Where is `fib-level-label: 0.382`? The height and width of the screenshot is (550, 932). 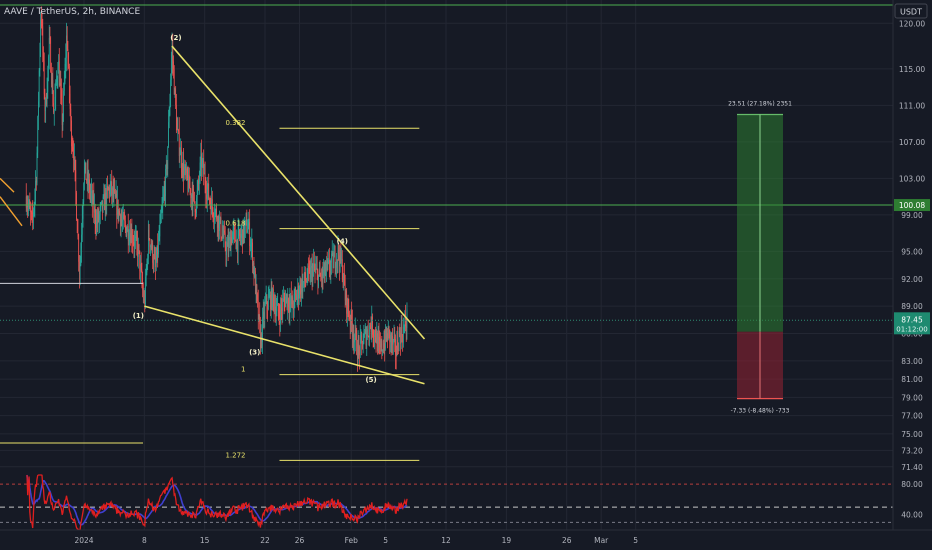 fib-level-label: 0.382 is located at coordinates (235, 123).